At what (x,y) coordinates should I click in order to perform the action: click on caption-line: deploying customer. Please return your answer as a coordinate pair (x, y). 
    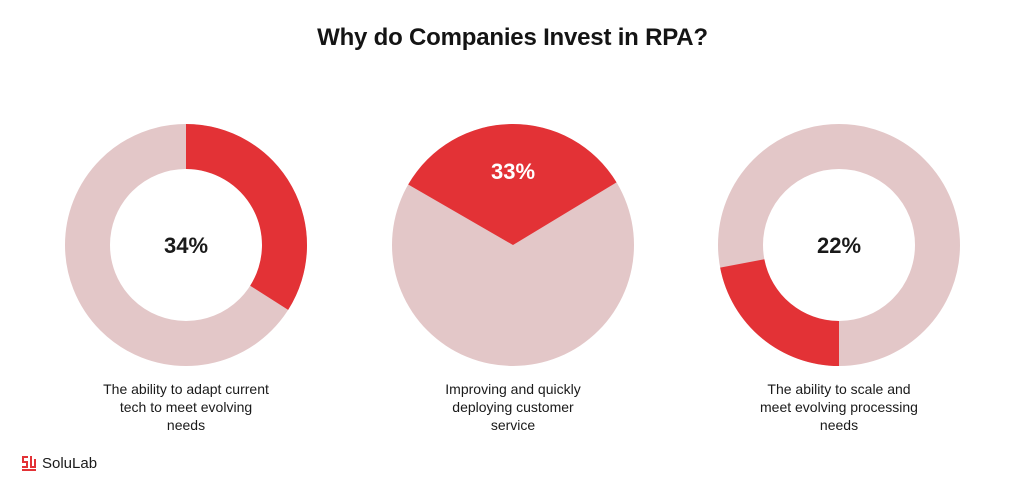
    Looking at the image, I should click on (513, 407).